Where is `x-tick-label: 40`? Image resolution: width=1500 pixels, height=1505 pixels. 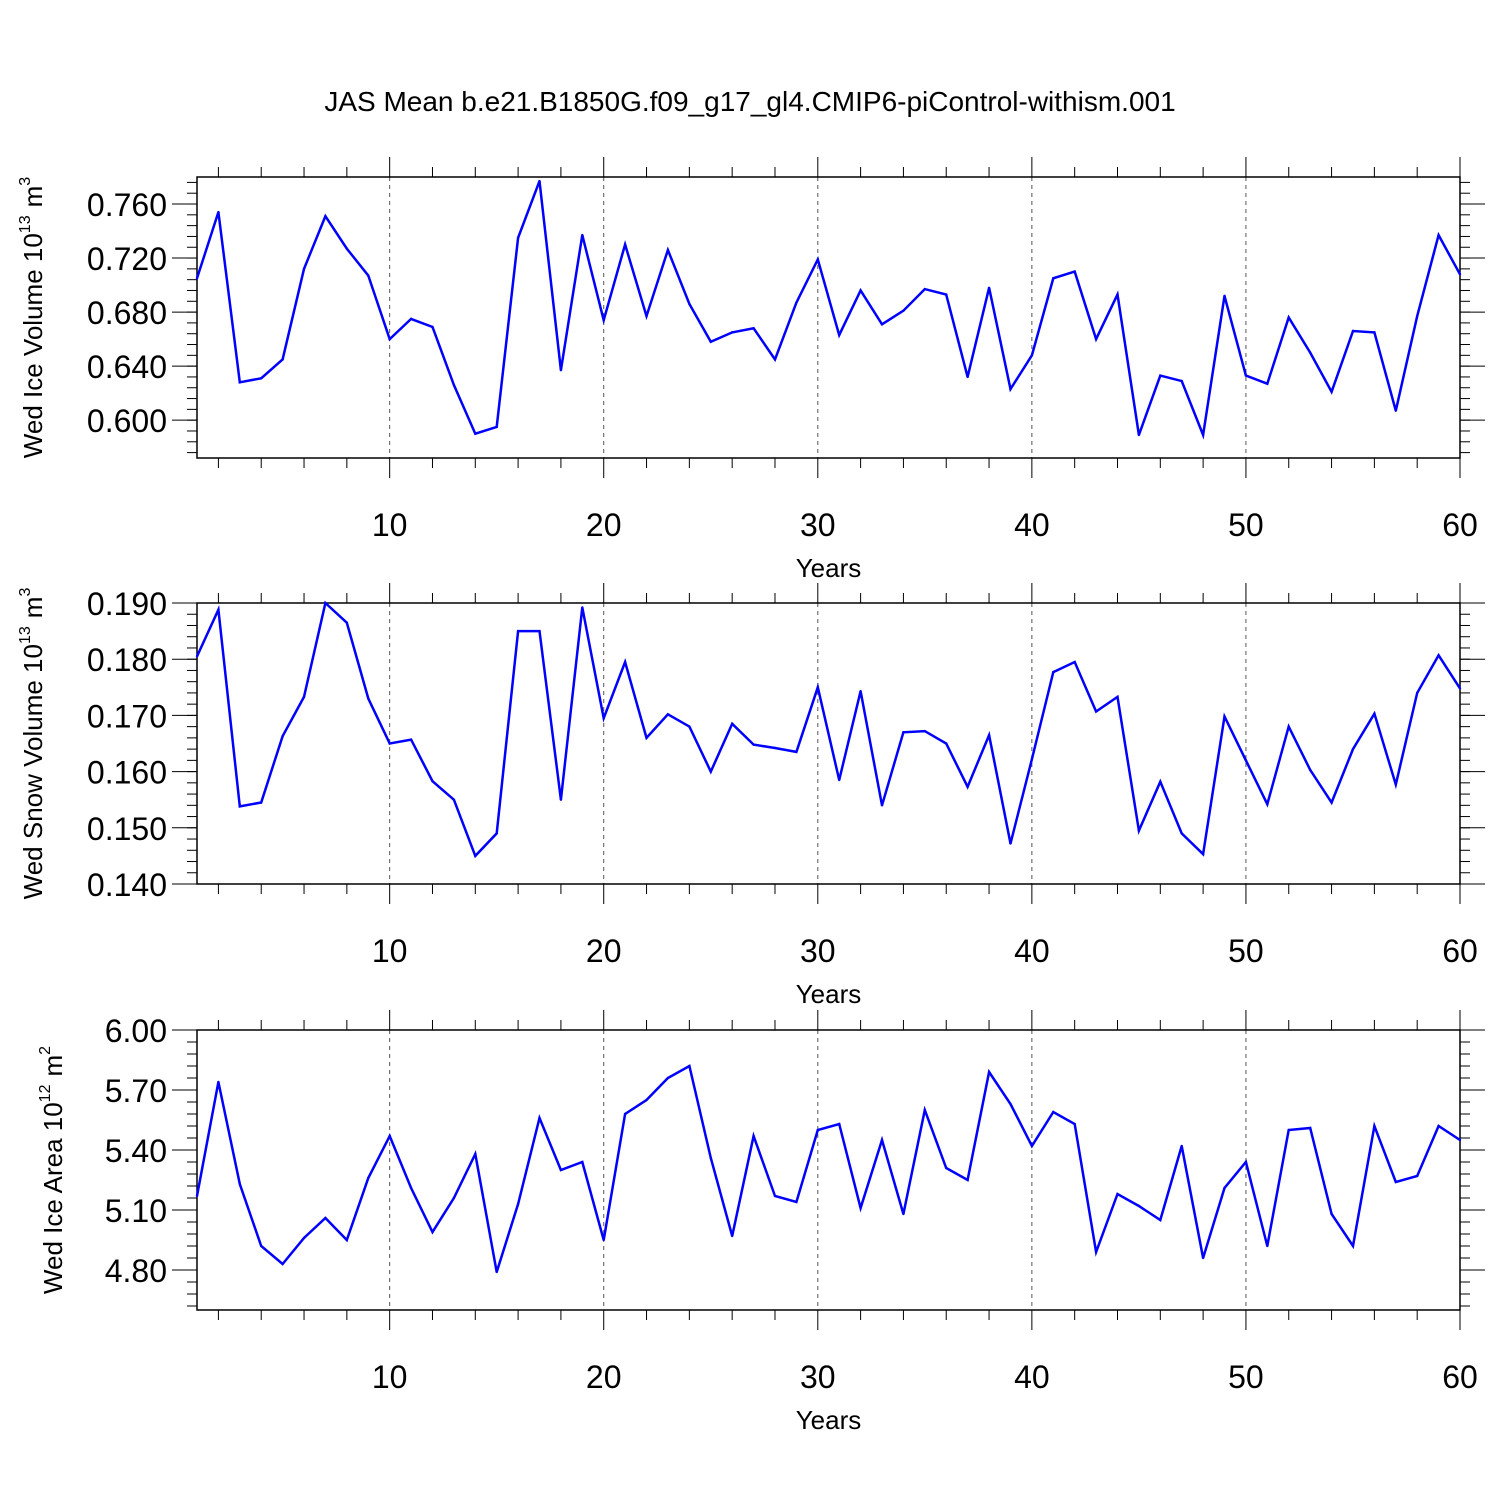 x-tick-label: 40 is located at coordinates (1032, 525).